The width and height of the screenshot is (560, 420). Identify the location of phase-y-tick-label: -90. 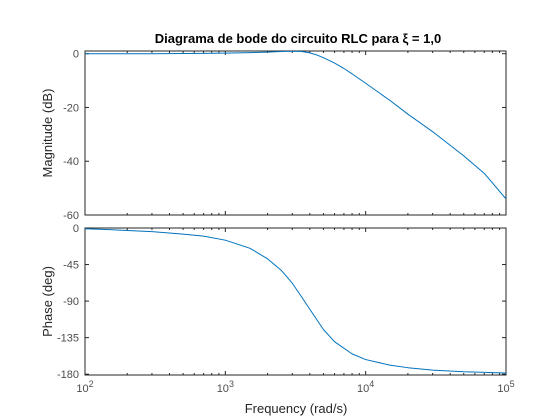
(71, 302).